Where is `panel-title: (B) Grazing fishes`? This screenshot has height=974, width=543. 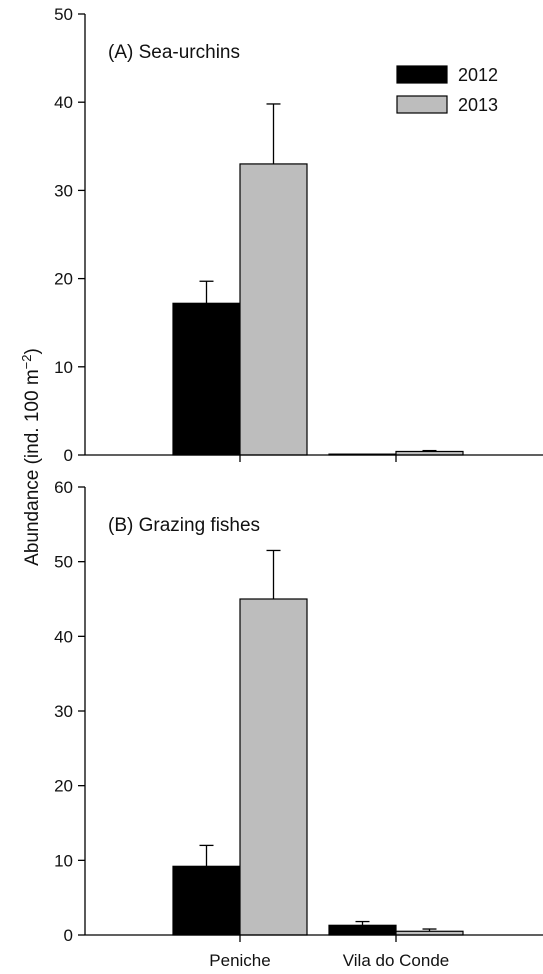 panel-title: (B) Grazing fishes is located at coordinates (184, 525).